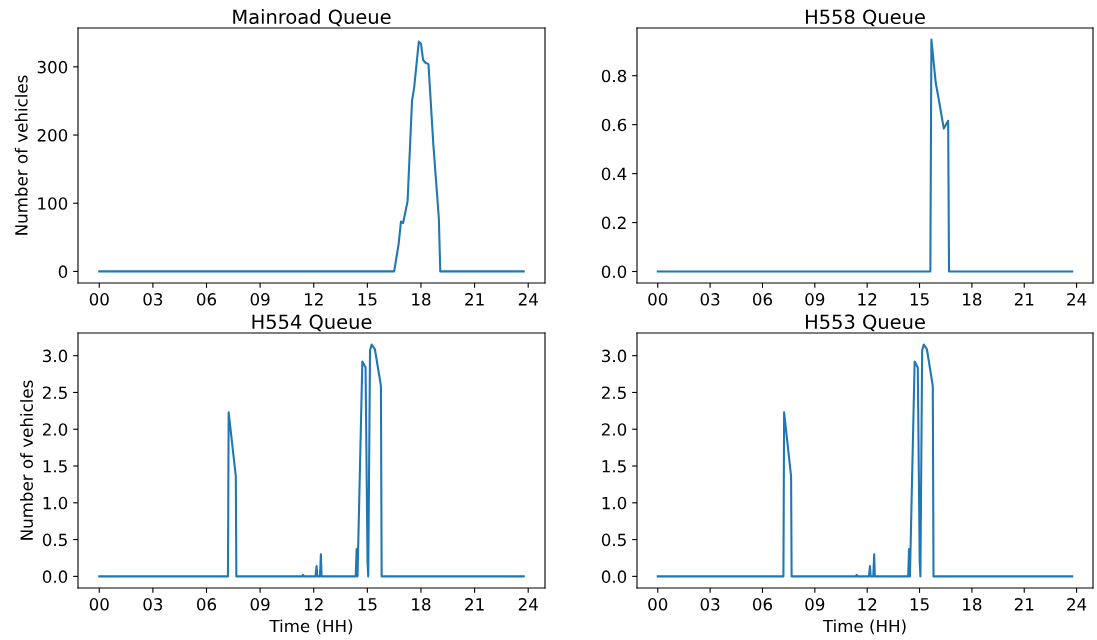  Describe the element at coordinates (53, 203) in the screenshot. I see `y-tick-label: 100` at that location.